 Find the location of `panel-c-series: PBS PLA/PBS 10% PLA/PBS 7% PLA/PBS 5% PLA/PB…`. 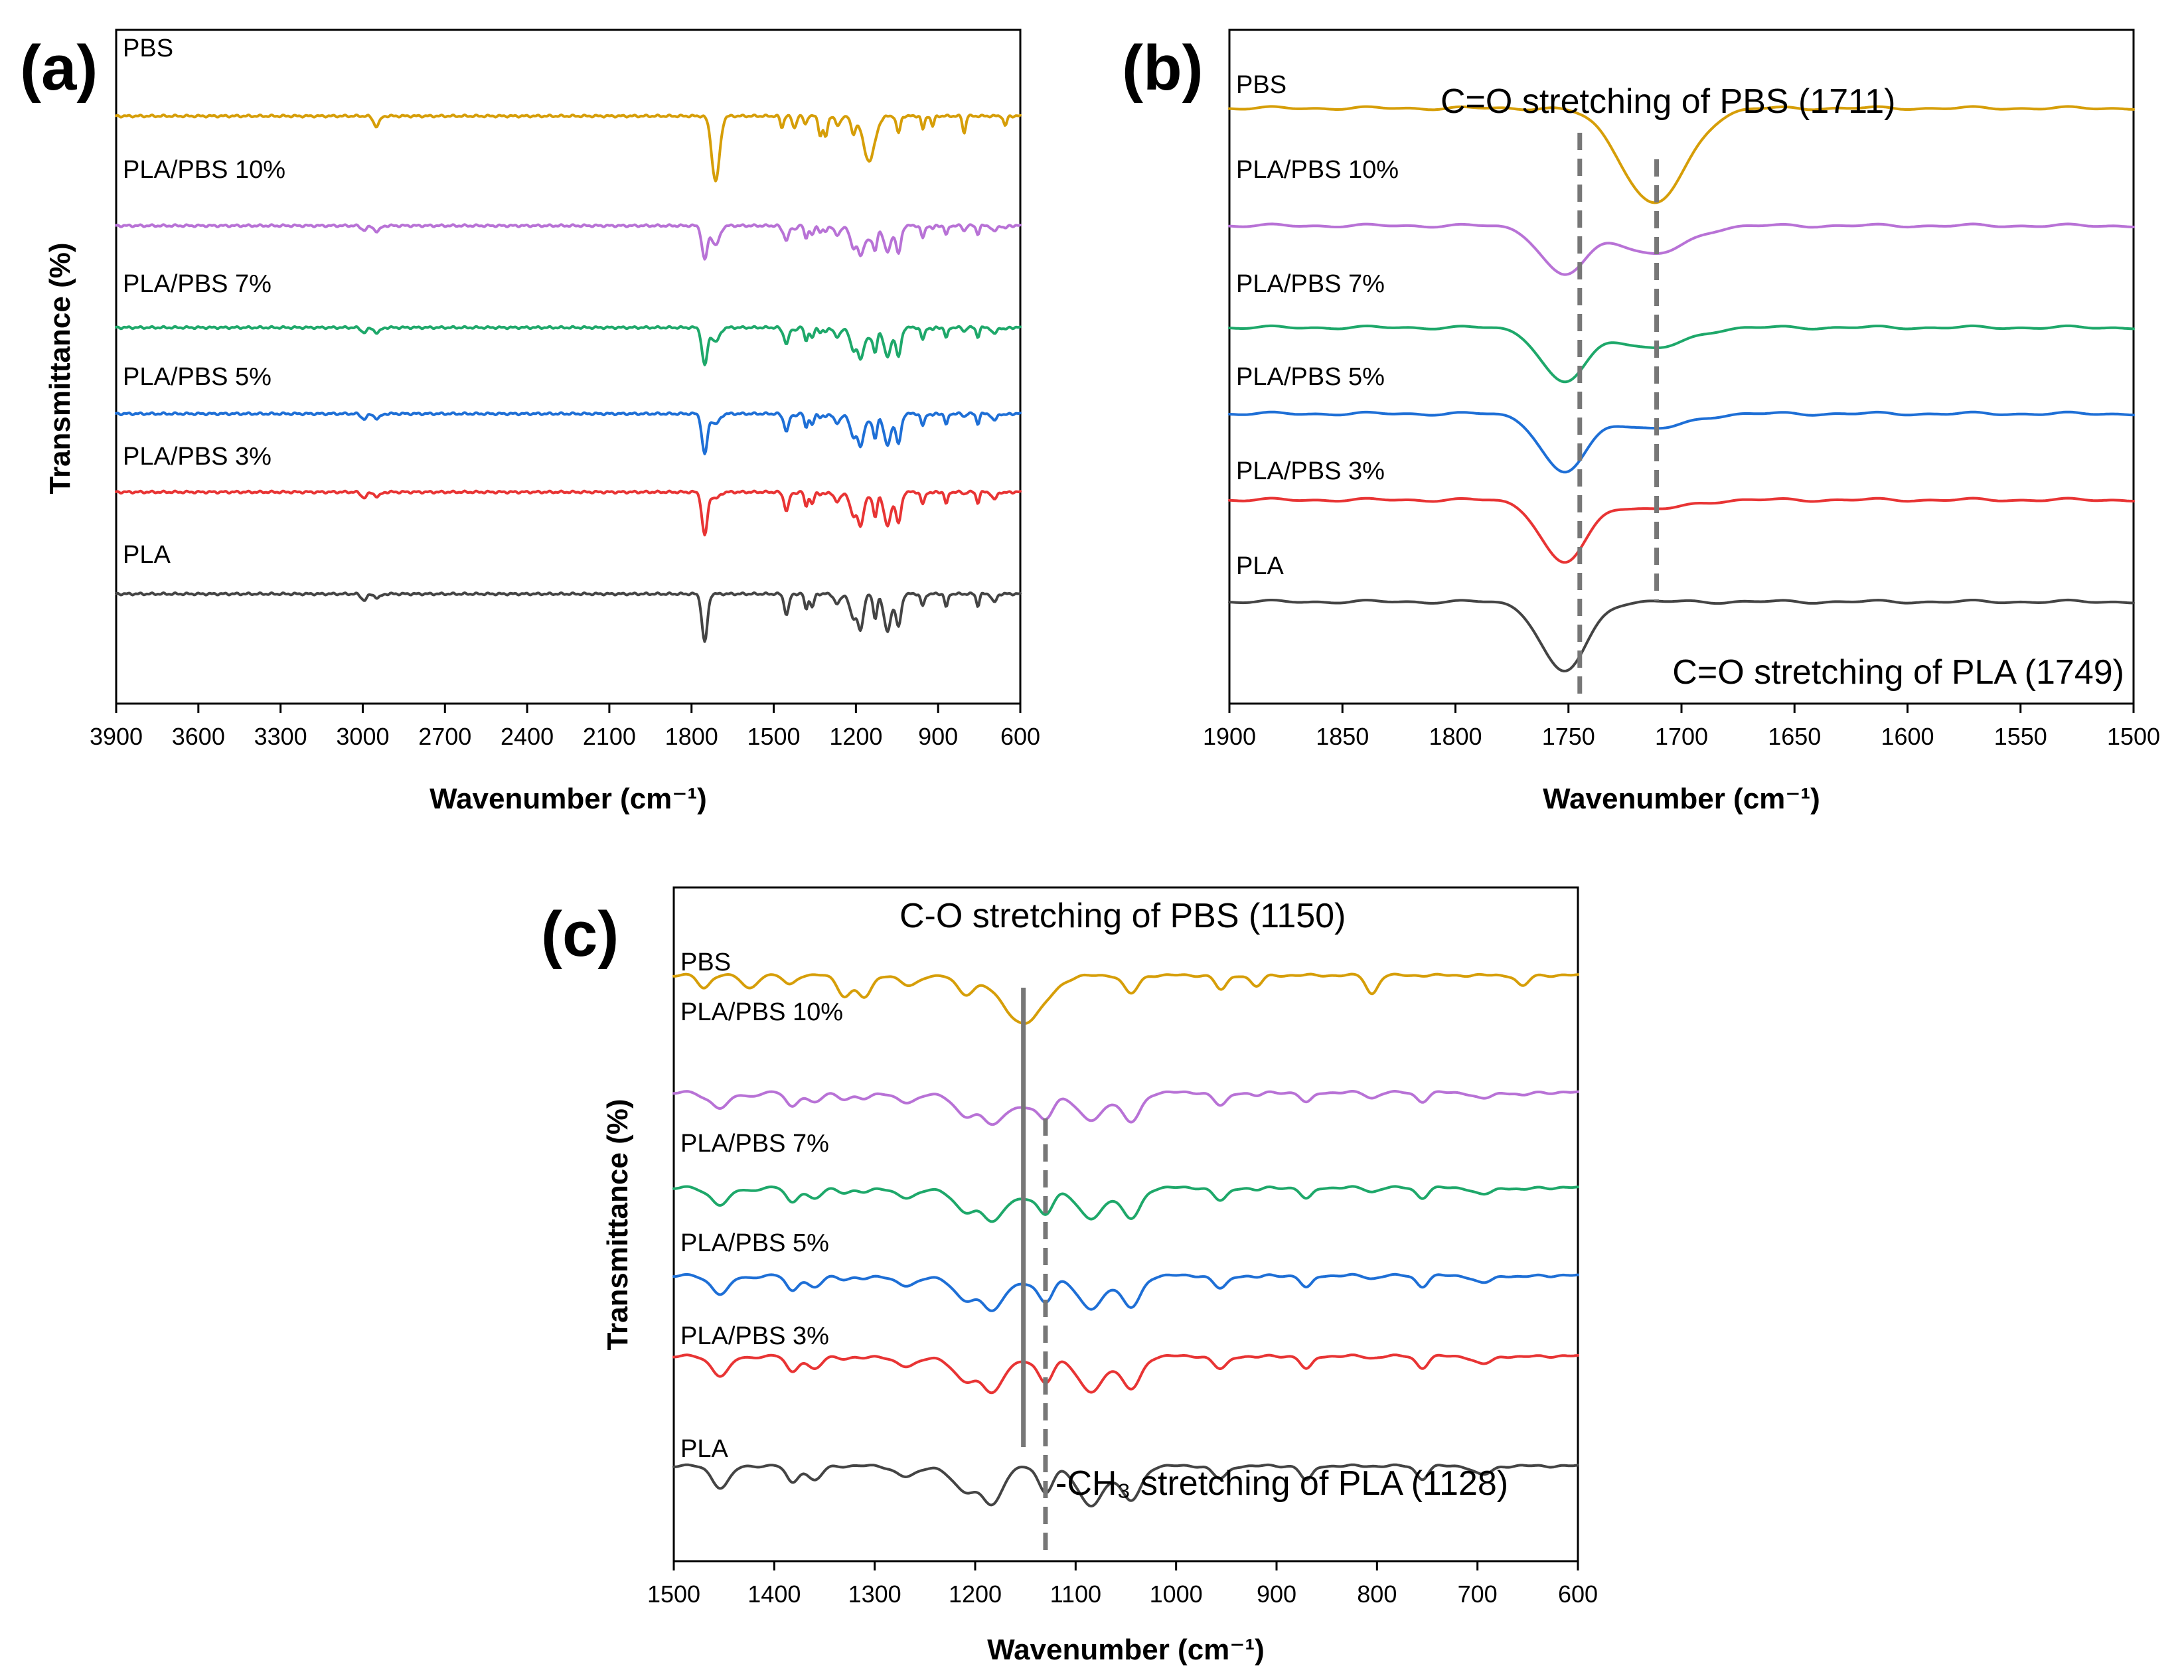

panel-c-series: PBS PLA/PBS 10% PLA/PBS 7% PLA/PBS 5% PLA/PB… is located at coordinates (1125, 1228).